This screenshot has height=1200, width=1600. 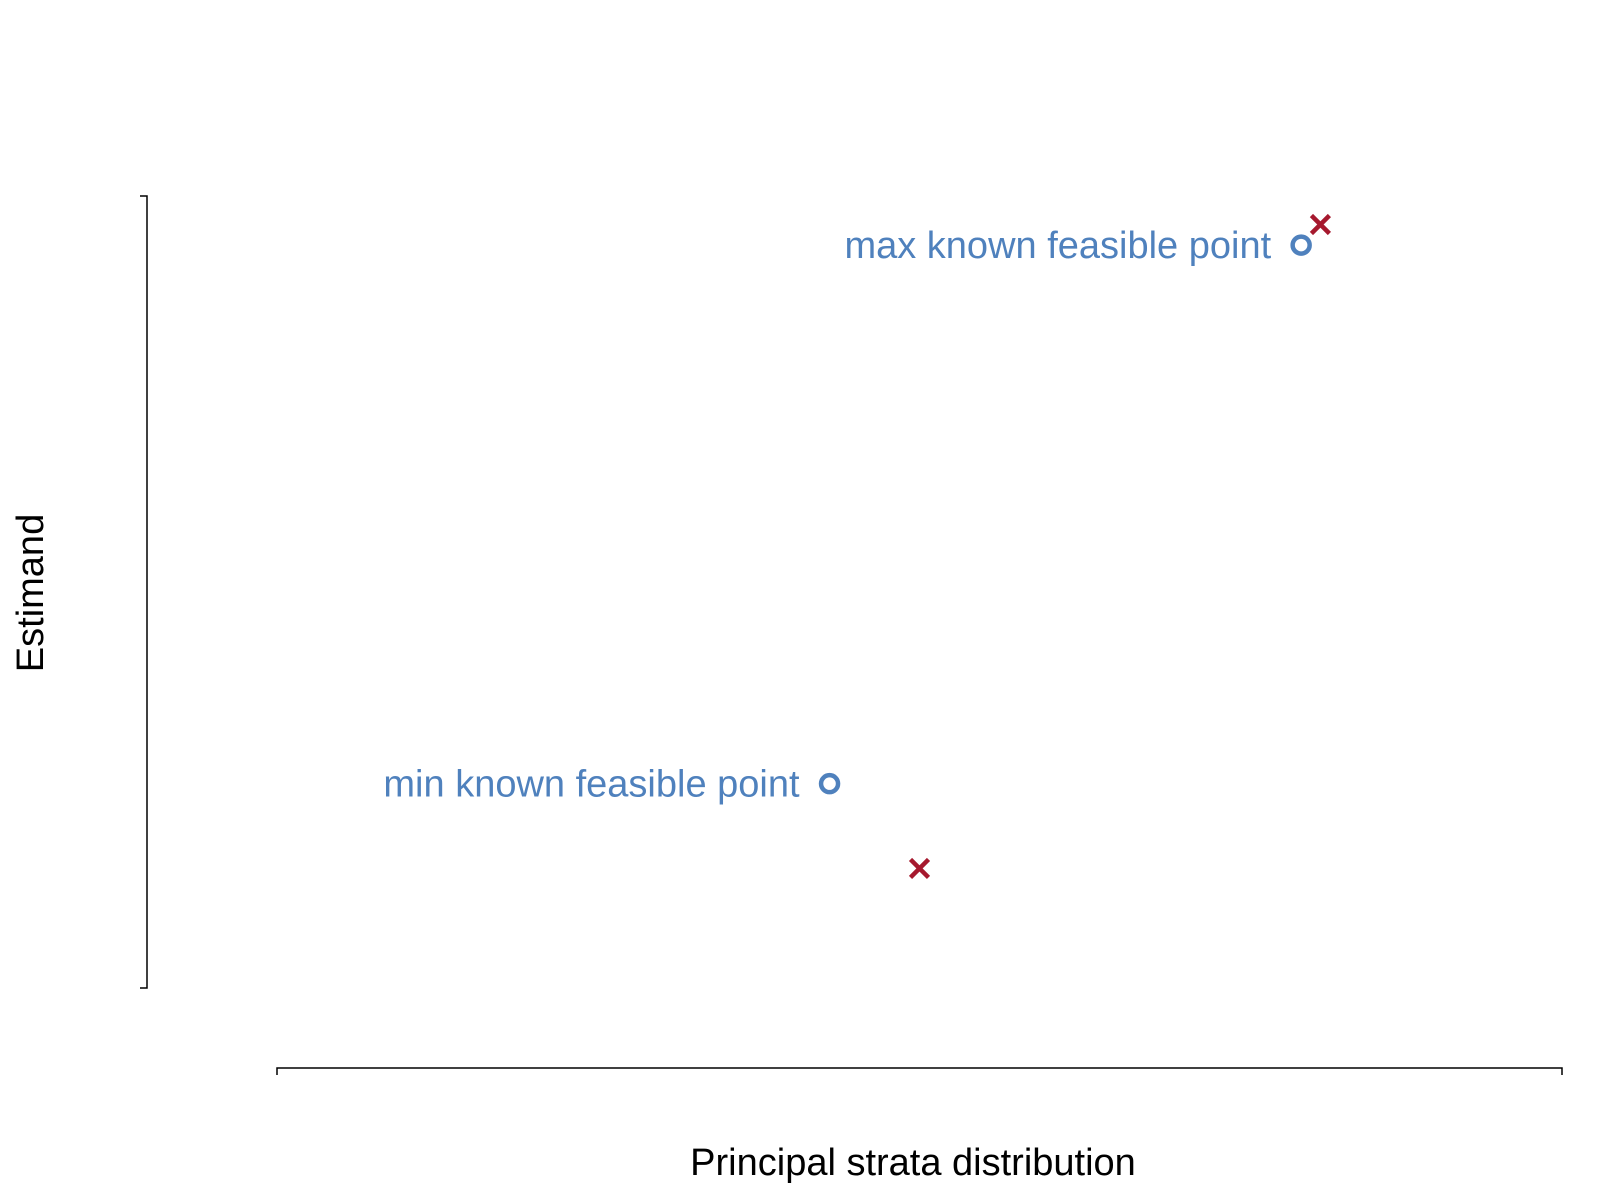 I want to click on y-axis-title: Estimand, so click(x=31, y=593).